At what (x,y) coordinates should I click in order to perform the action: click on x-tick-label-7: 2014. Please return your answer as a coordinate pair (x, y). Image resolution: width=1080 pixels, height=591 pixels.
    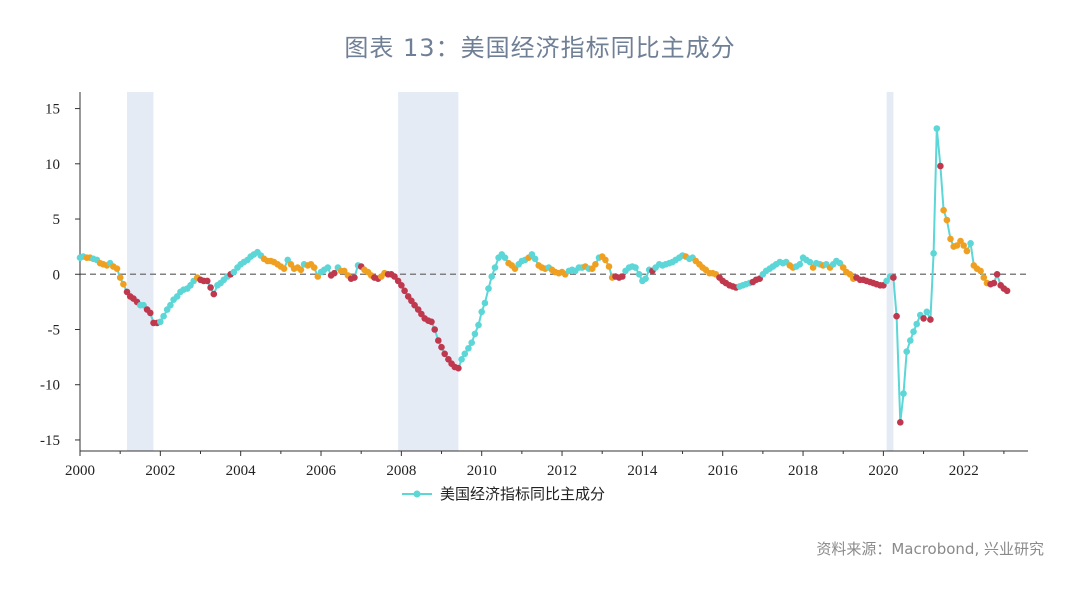
    Looking at the image, I should click on (642, 471).